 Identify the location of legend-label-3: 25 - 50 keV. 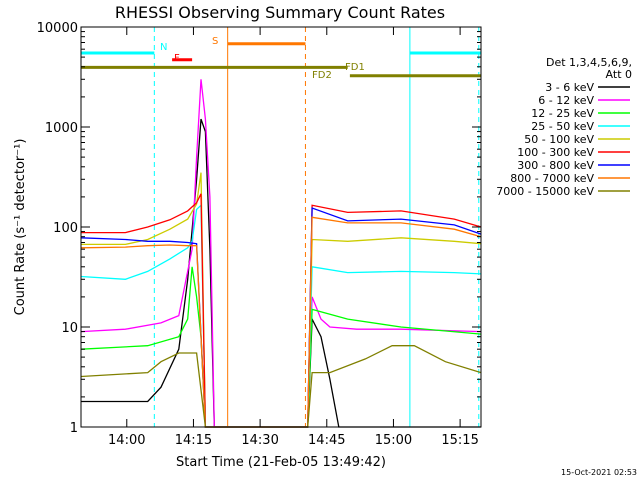
(562, 126).